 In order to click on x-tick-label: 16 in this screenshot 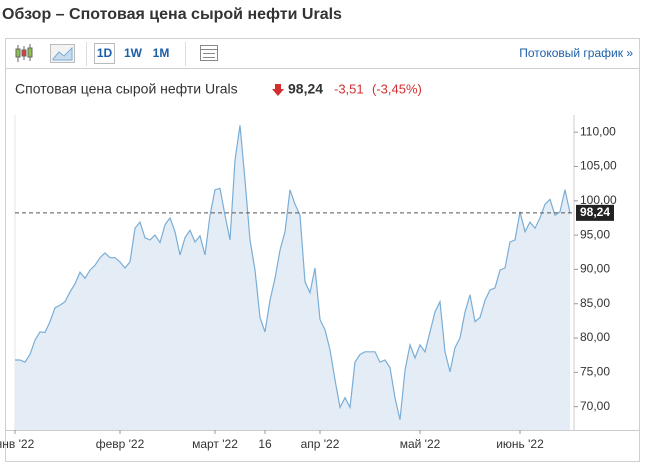, I will do `click(265, 444)`.